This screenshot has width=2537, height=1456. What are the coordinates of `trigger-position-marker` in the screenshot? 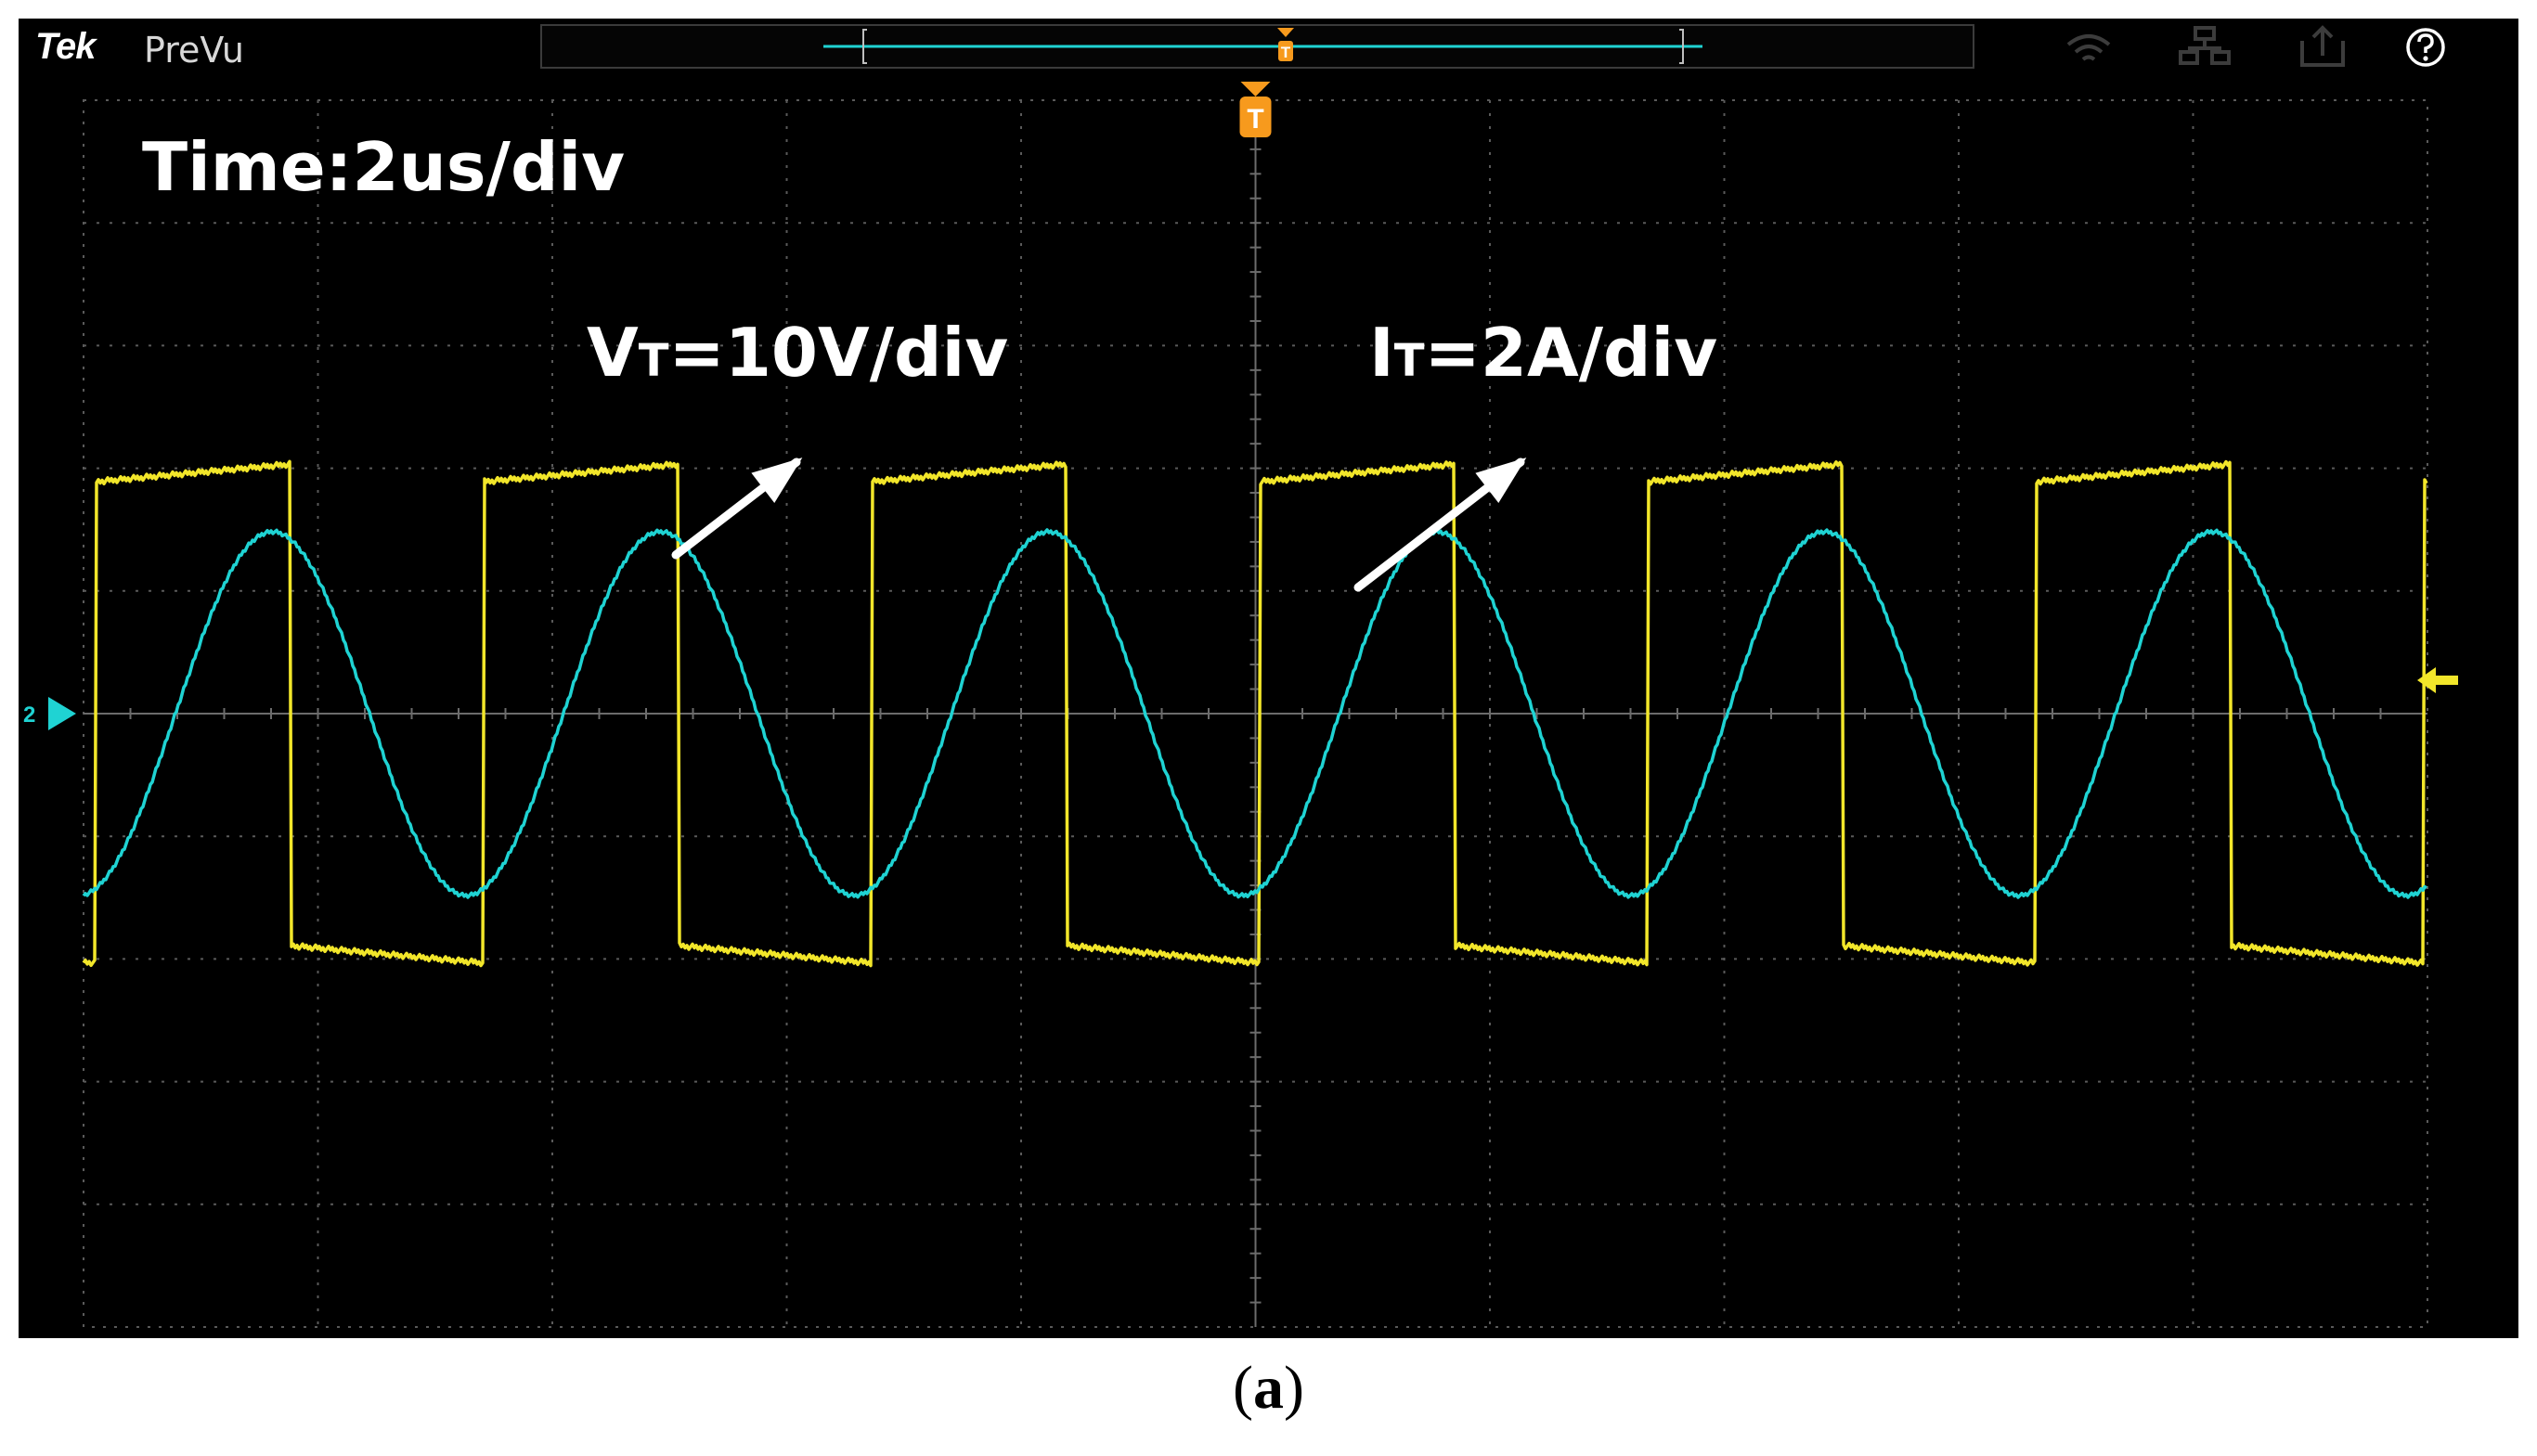 It's located at (1255, 117).